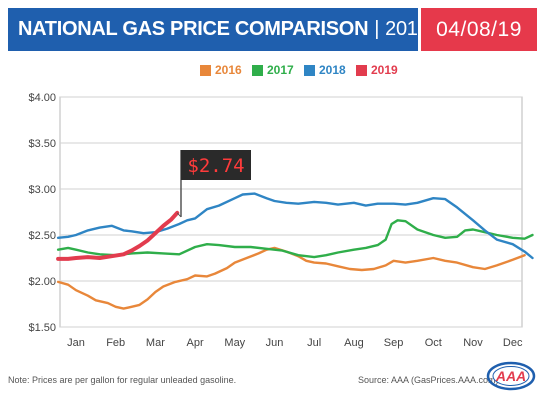 This screenshot has width=545, height=405. I want to click on x-tick-label: Jan, so click(76, 343).